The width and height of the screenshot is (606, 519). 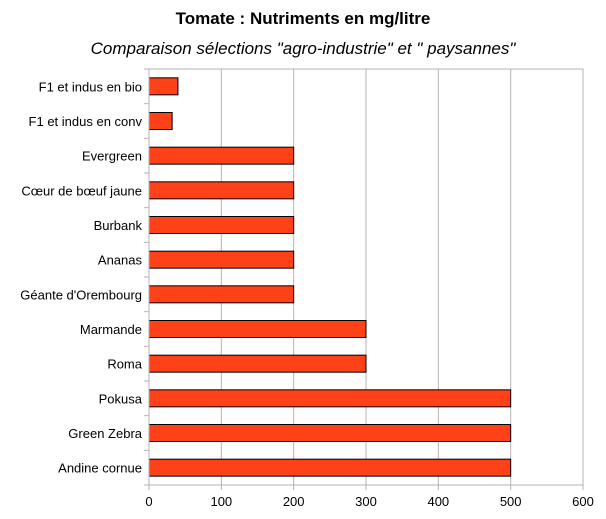 What do you see at coordinates (105, 433) in the screenshot?
I see `category-label: Green Zebra` at bounding box center [105, 433].